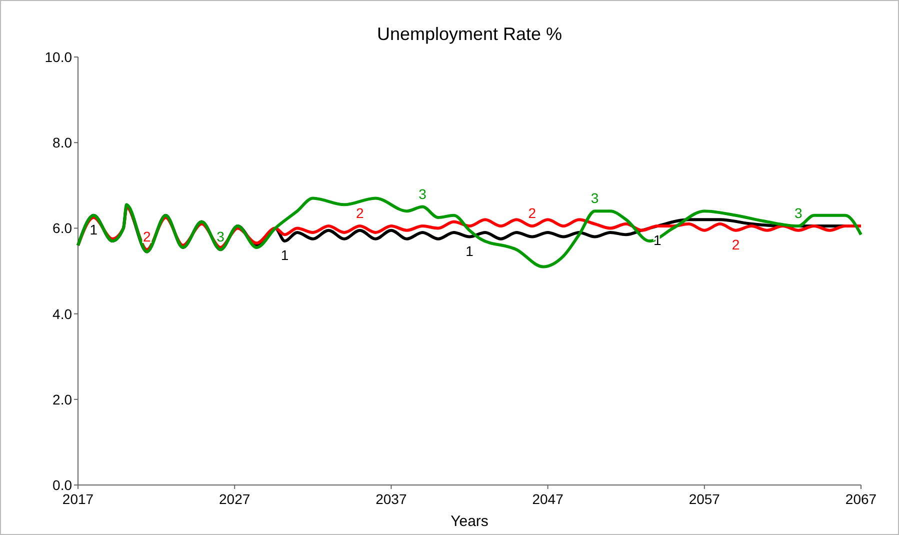 This screenshot has width=899, height=535. I want to click on series-label: 3, so click(220, 236).